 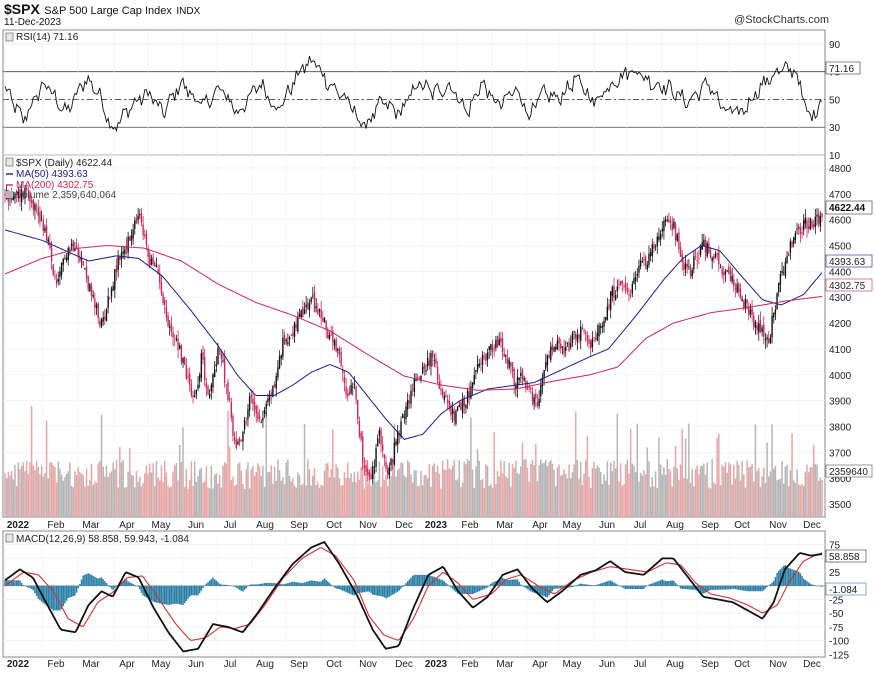 I want to click on rsi-tick-label: 30, so click(x=835, y=128).